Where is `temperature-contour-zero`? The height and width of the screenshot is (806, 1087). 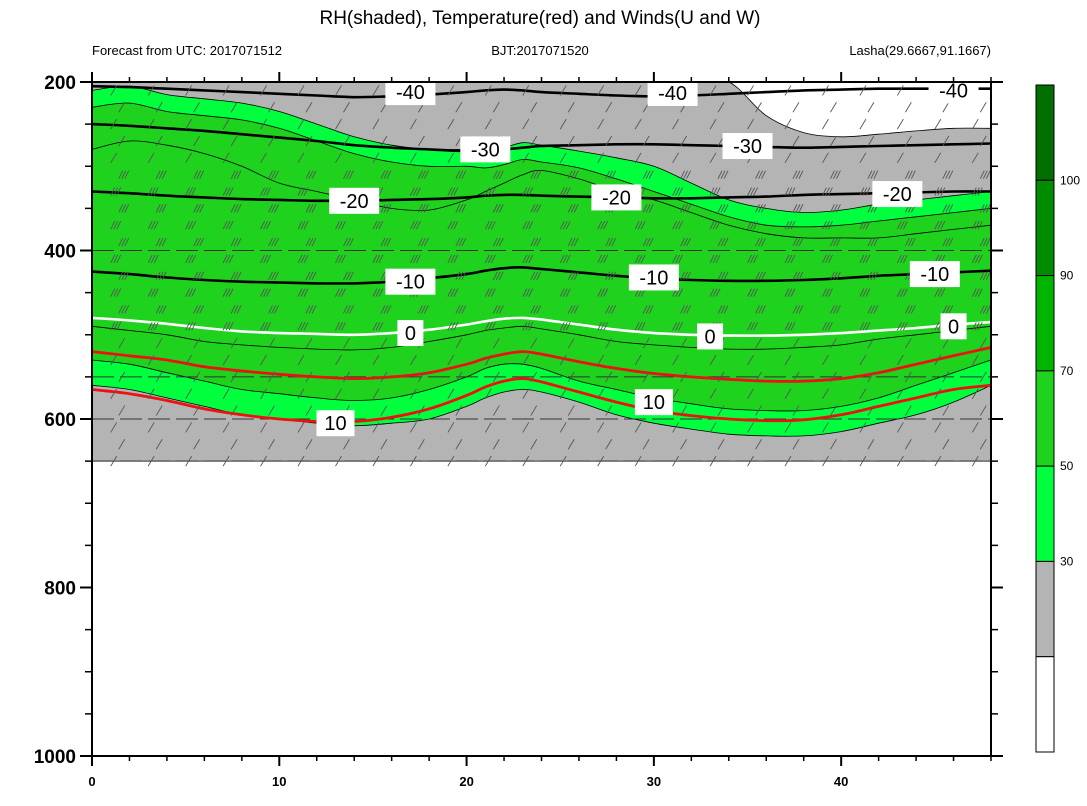
temperature-contour-zero is located at coordinates (541, 326).